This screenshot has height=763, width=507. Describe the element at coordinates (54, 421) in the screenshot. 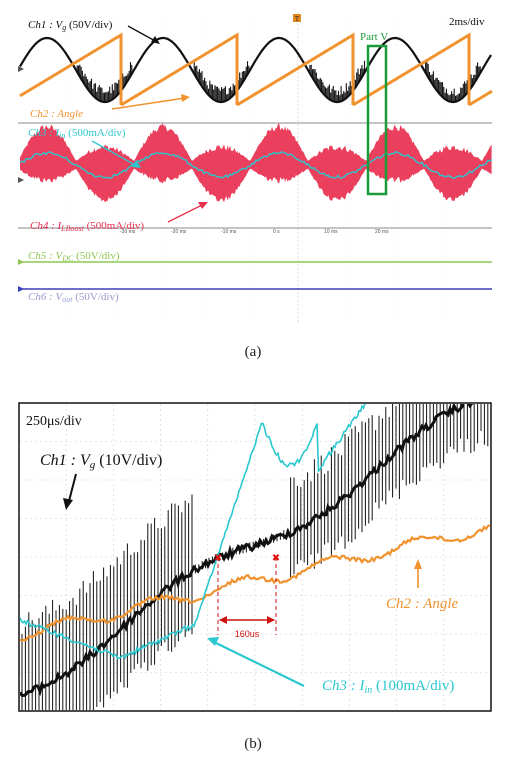

I see `panel-b-timebase: 250μs/div` at that location.